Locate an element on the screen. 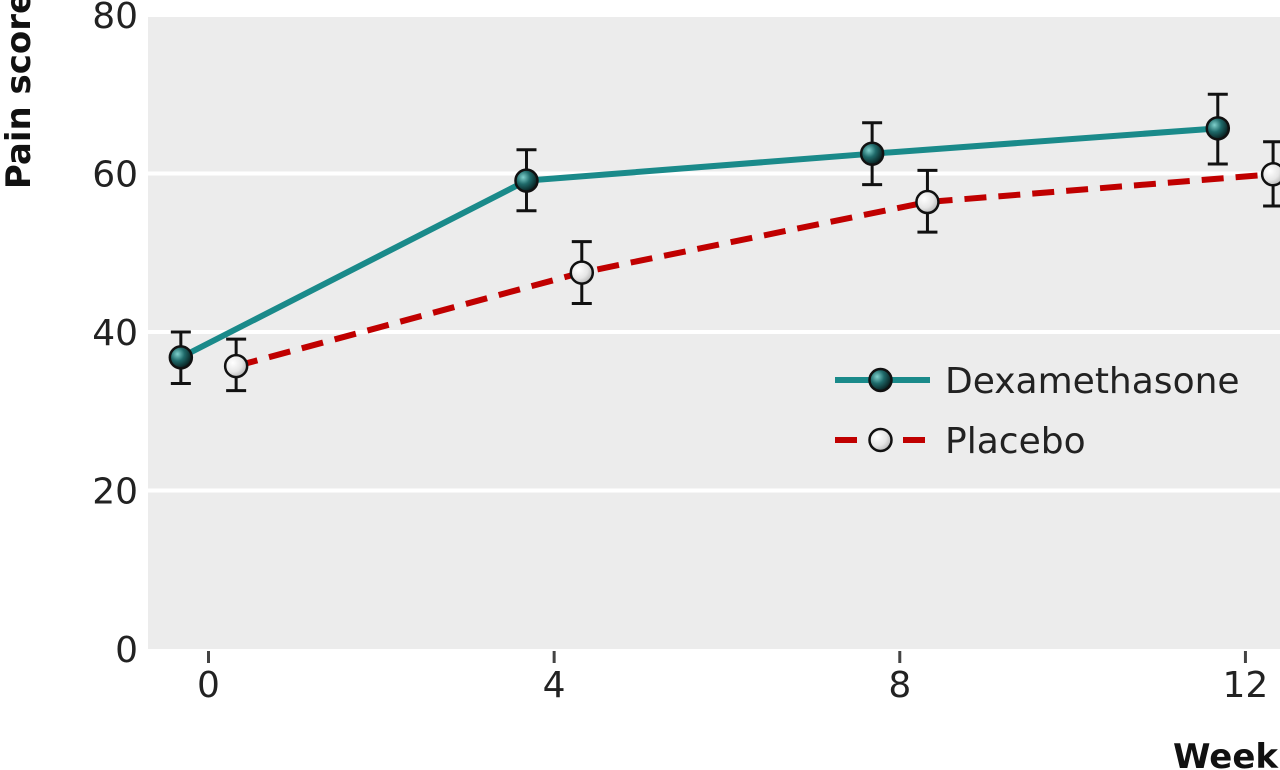 This screenshot has width=1280, height=770. legend-marker-dexamethasone is located at coordinates (880, 380).